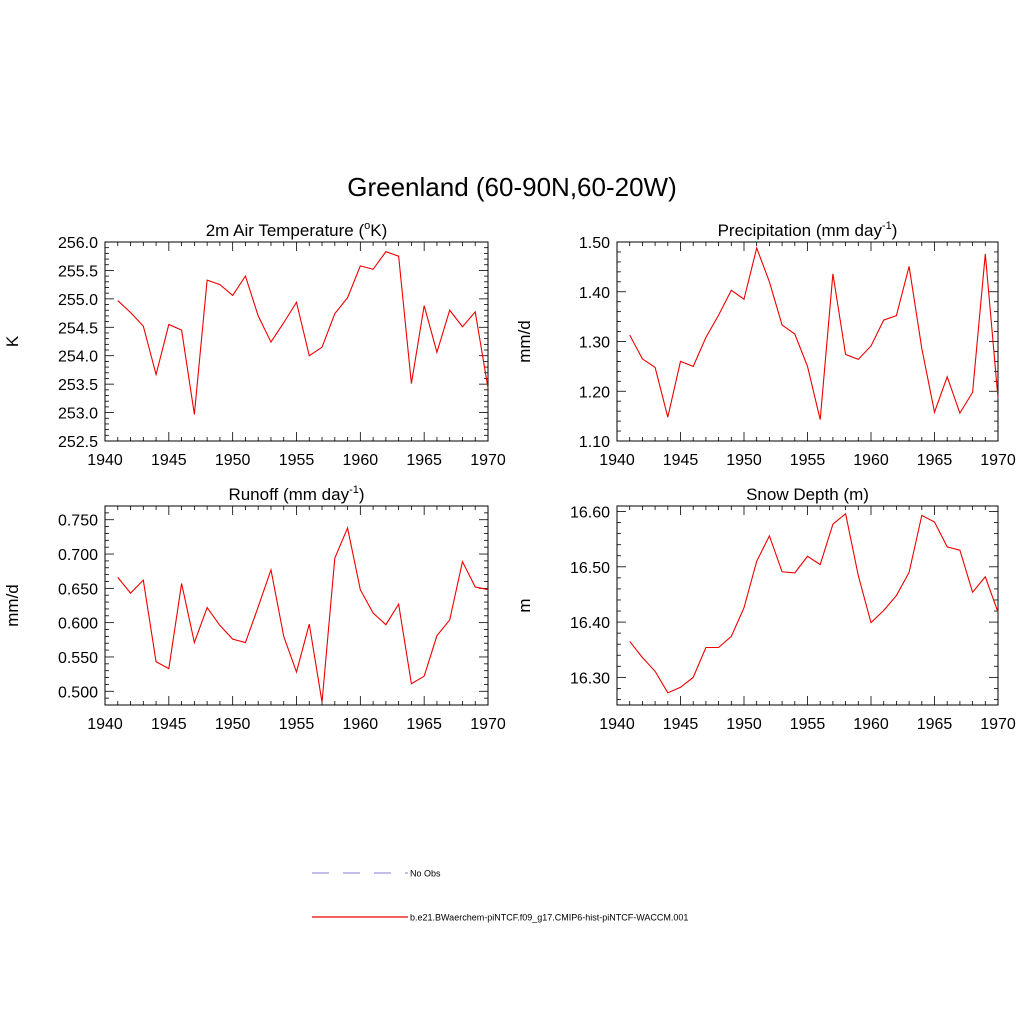 The image size is (1024, 1024). Describe the element at coordinates (78, 521) in the screenshot. I see `y-tick-label: 0.750` at that location.